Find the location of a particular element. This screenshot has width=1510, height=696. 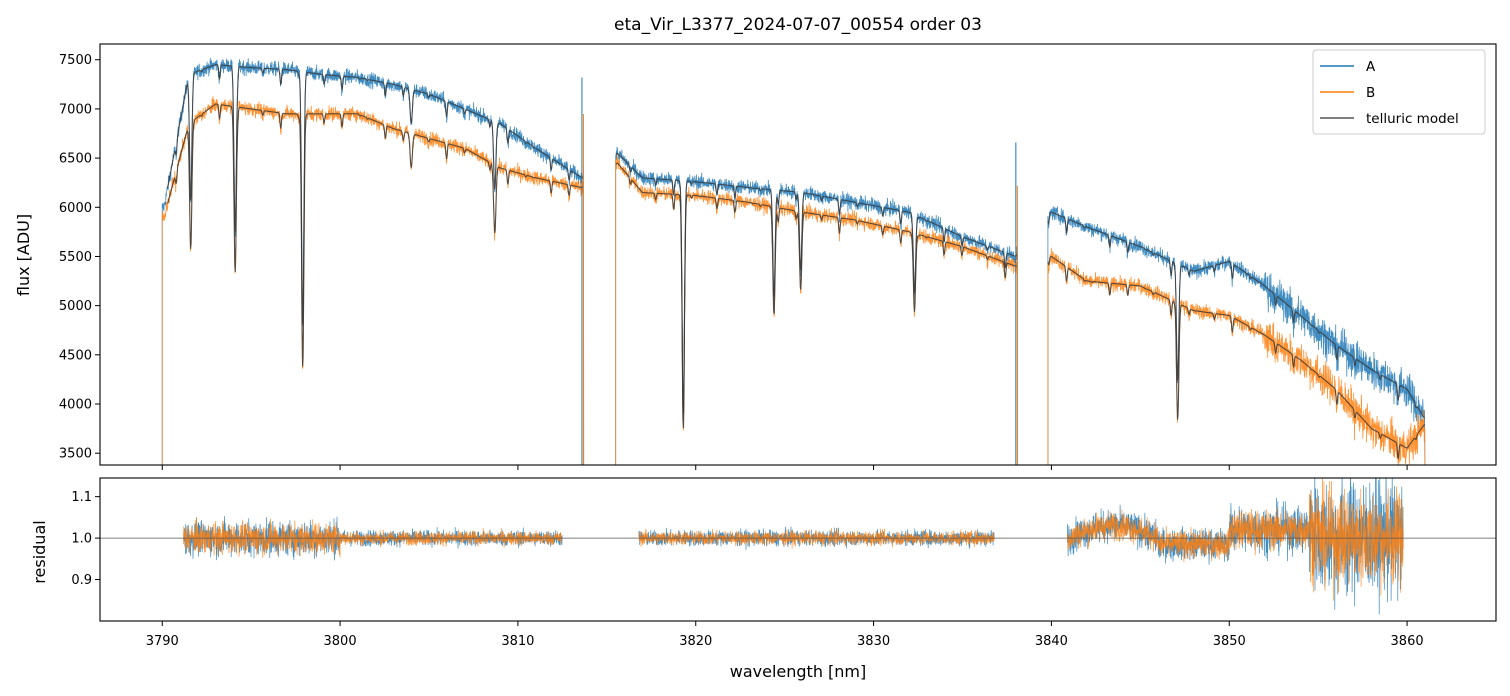

flux-y-tick-label: 5000 is located at coordinates (75, 306).